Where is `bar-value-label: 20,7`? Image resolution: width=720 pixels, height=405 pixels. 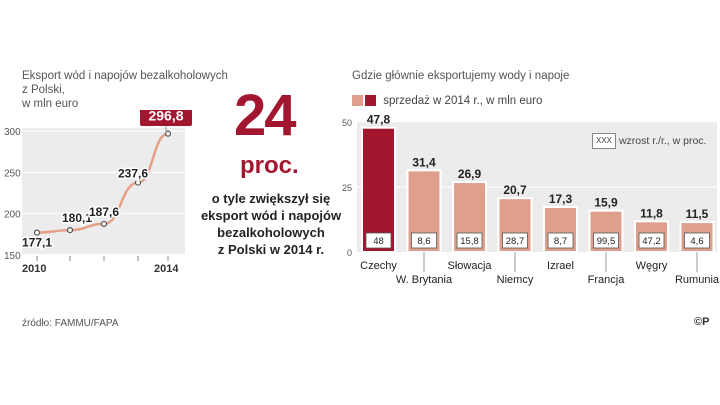 bar-value-label: 20,7 is located at coordinates (515, 190).